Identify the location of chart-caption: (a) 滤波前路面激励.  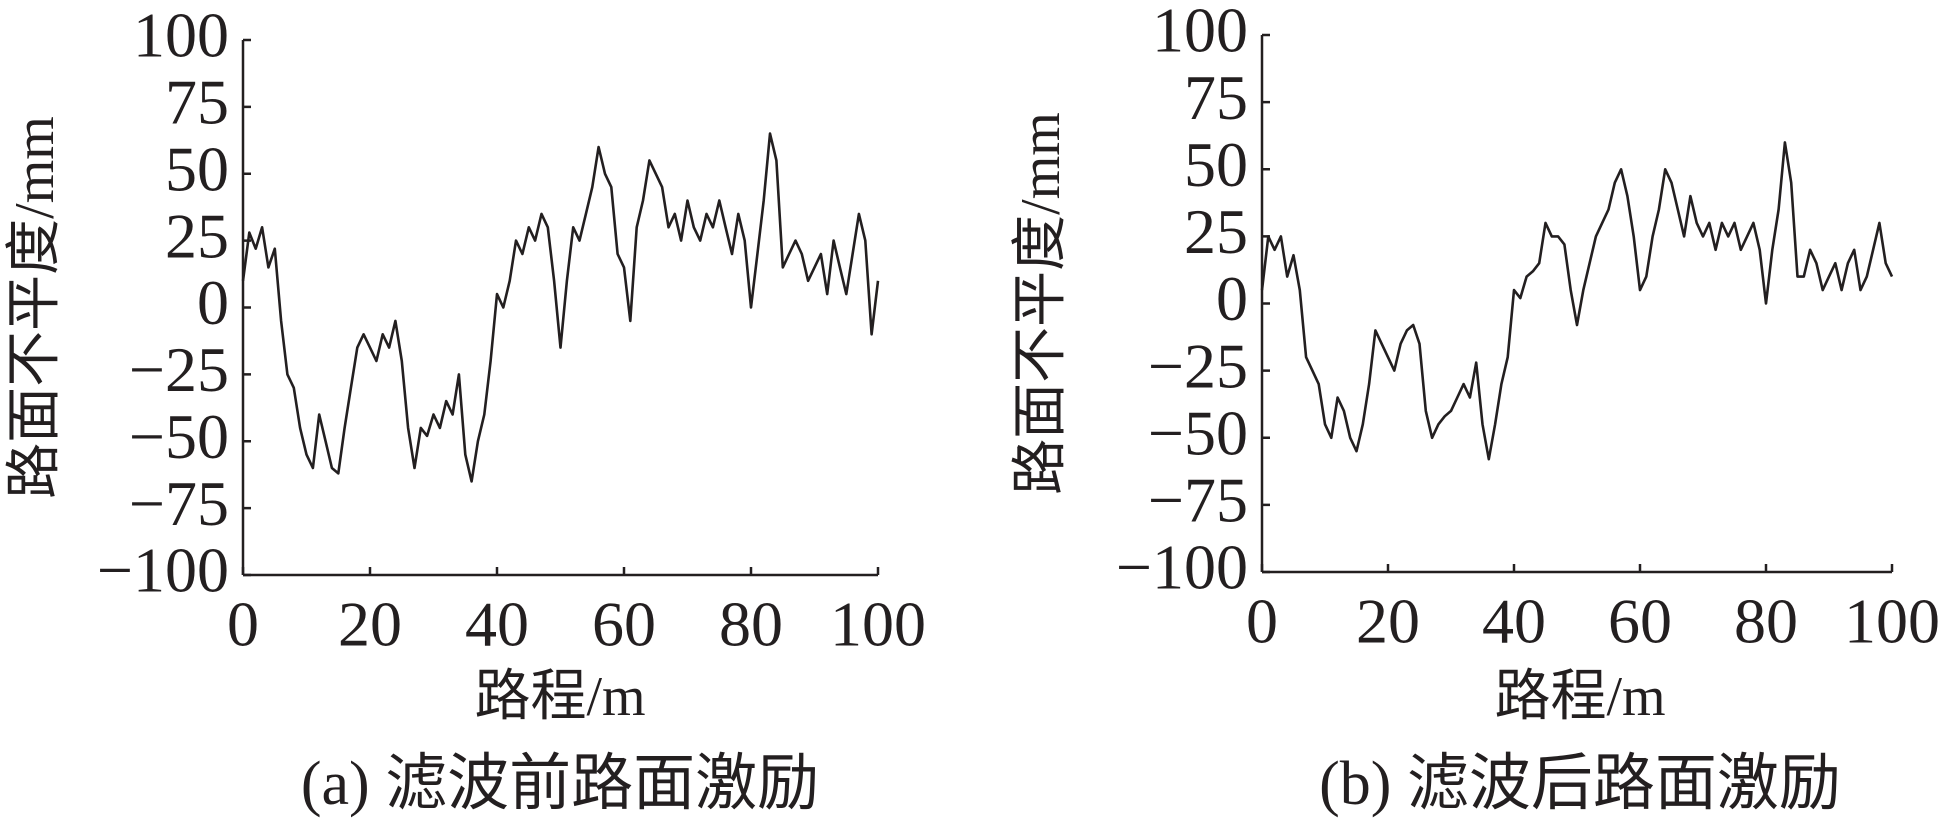
(560, 784).